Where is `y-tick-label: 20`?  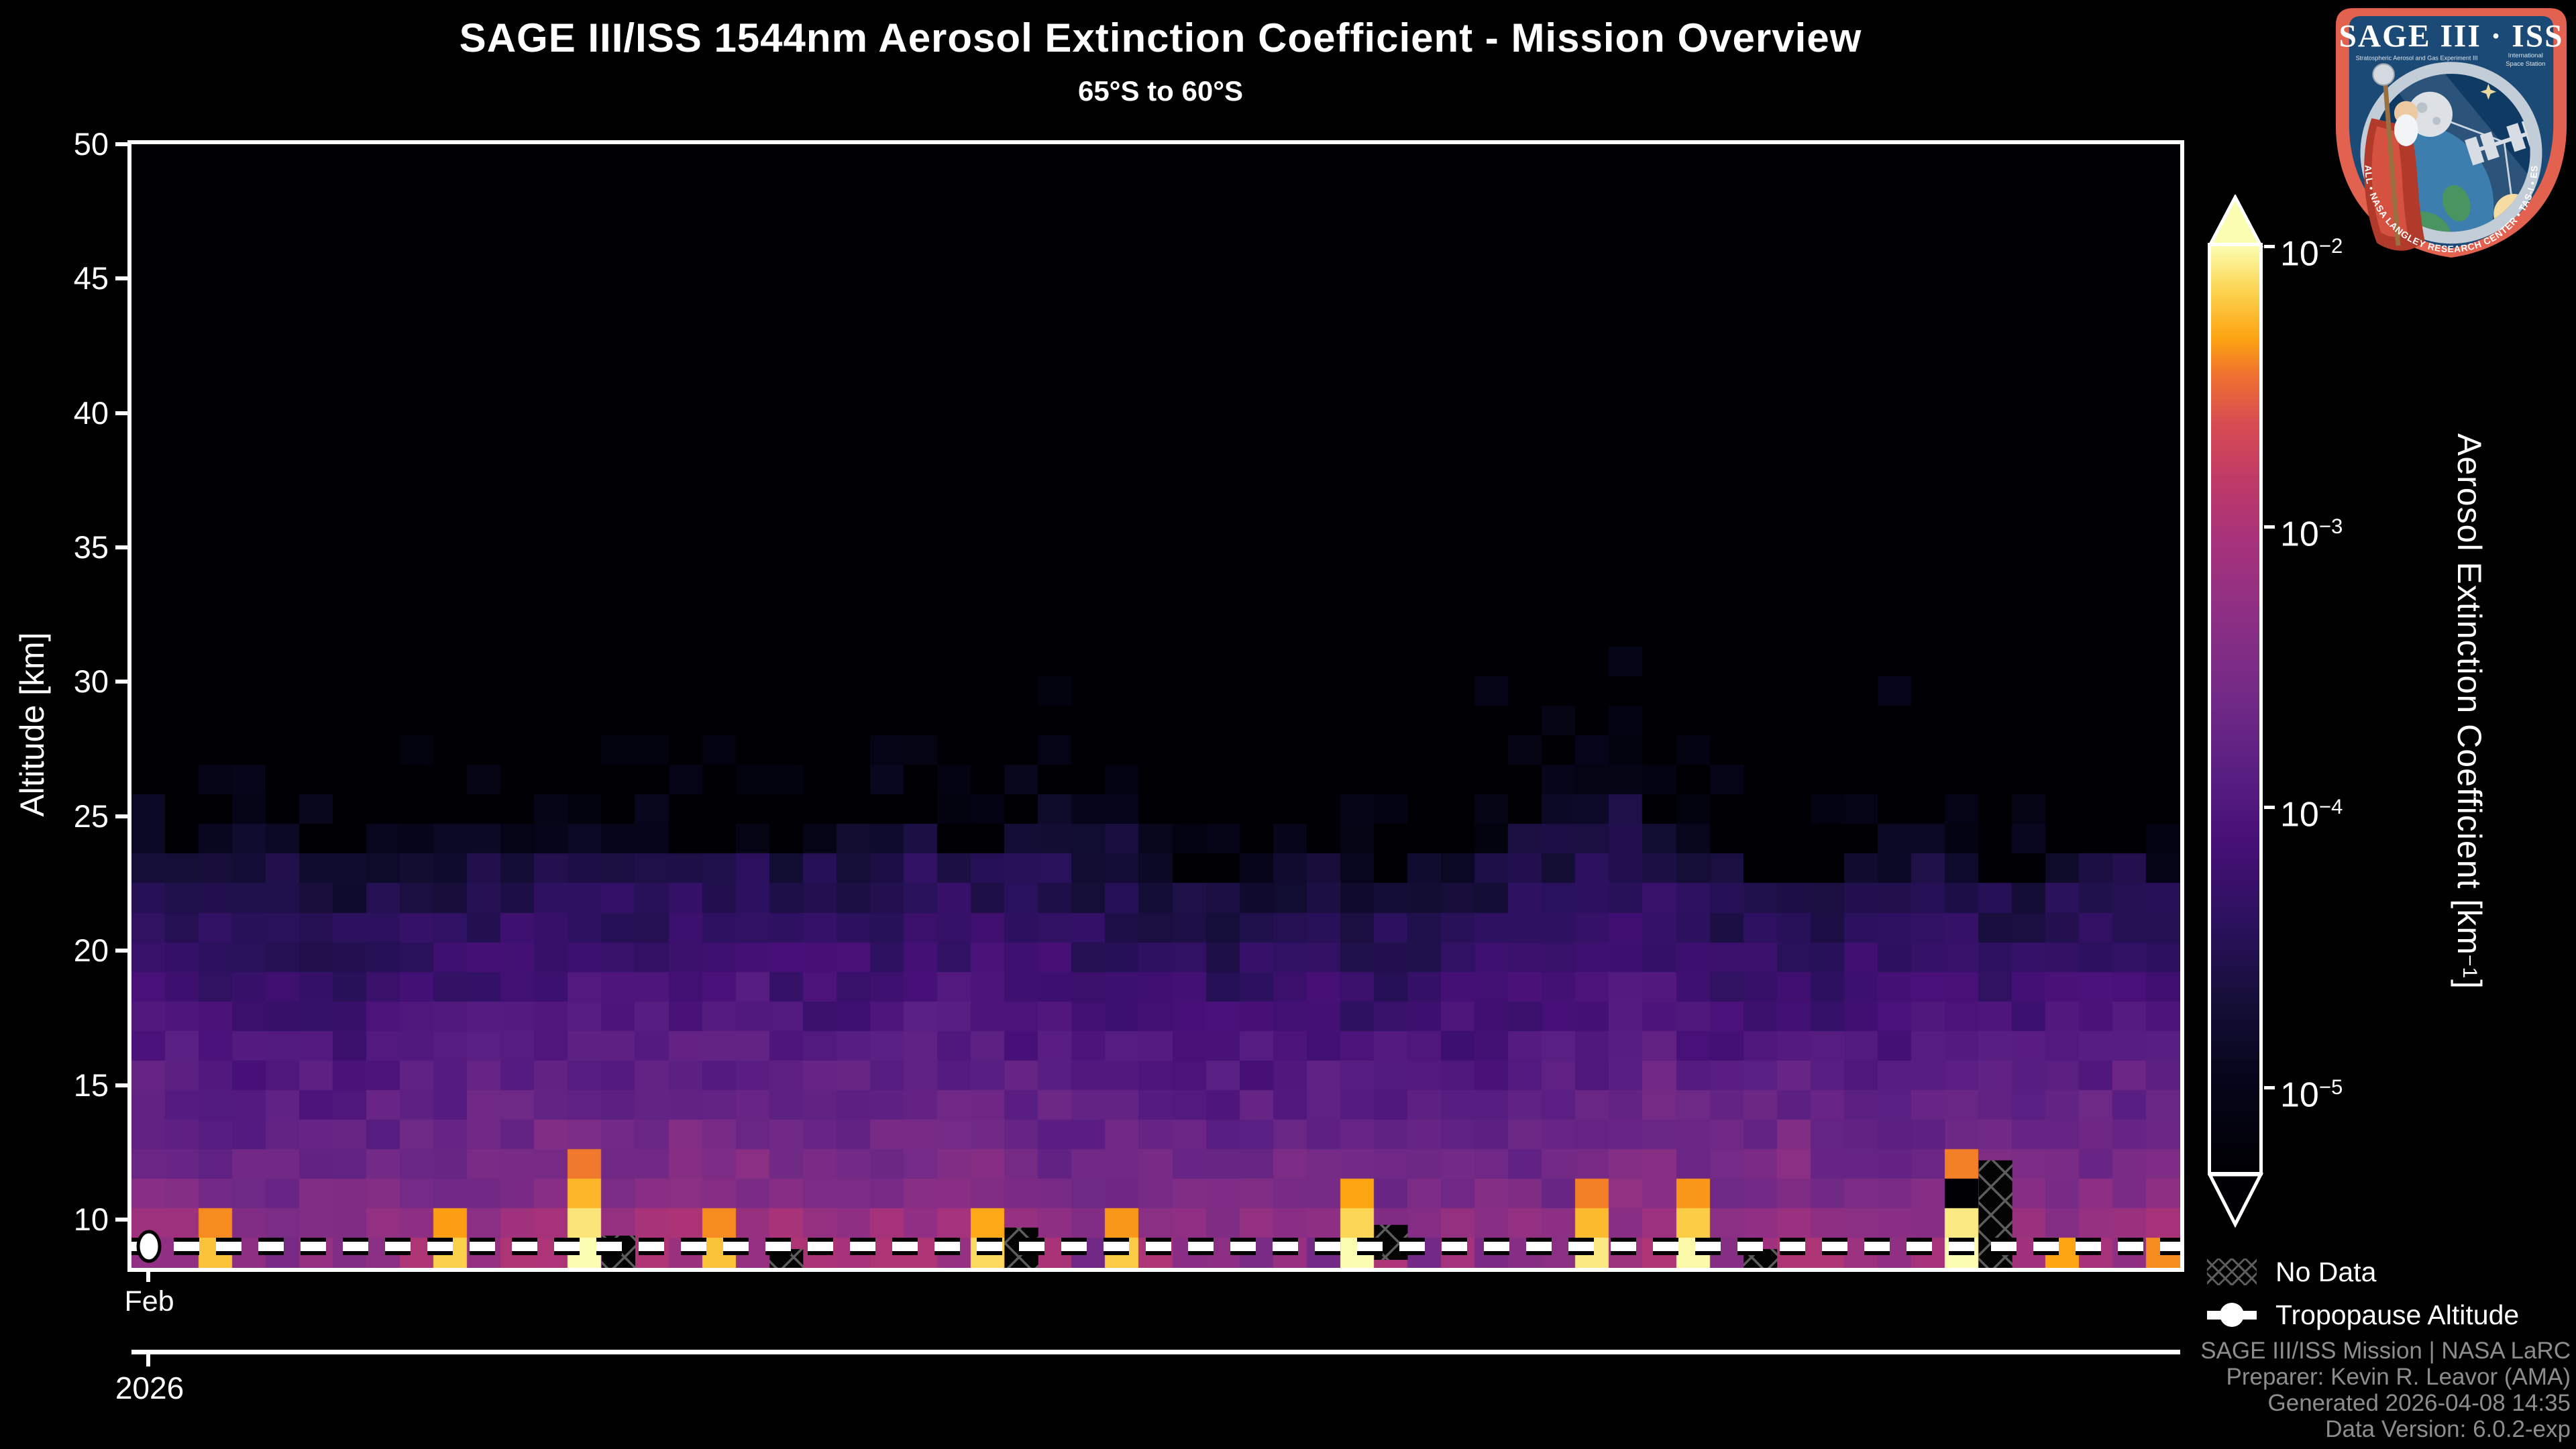 y-tick-label: 20 is located at coordinates (91, 950).